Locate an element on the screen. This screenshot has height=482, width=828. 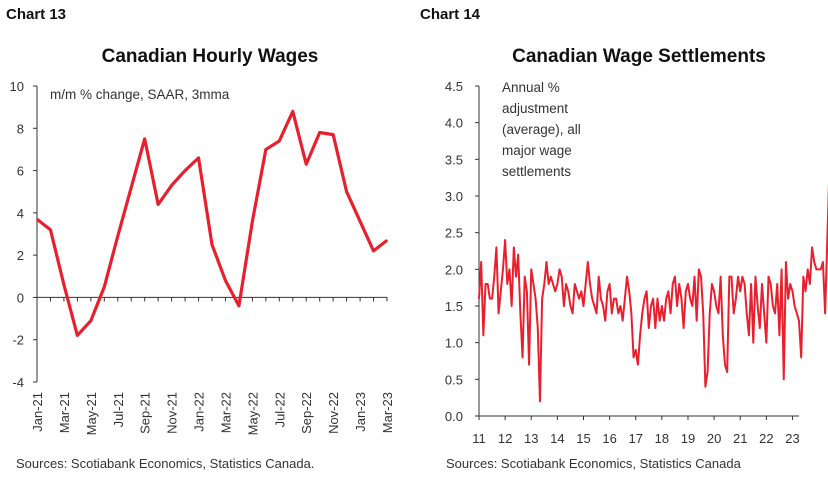
y-tick-label: 6 is located at coordinates (20, 171).